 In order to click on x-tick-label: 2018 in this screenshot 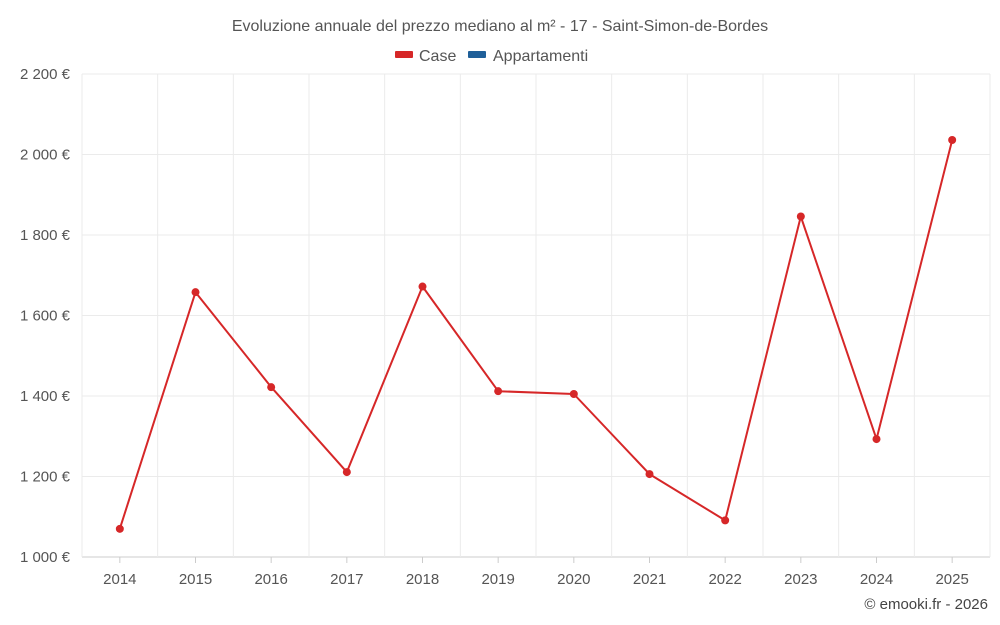, I will do `click(422, 579)`.